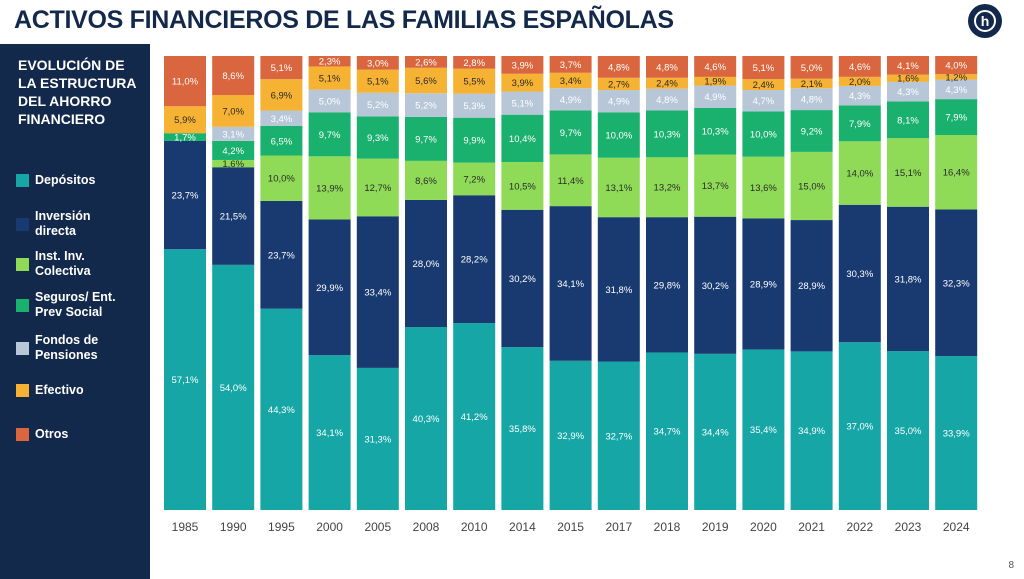 The height and width of the screenshot is (579, 1024). What do you see at coordinates (908, 527) in the screenshot?
I see `x-tick-label: 2023` at bounding box center [908, 527].